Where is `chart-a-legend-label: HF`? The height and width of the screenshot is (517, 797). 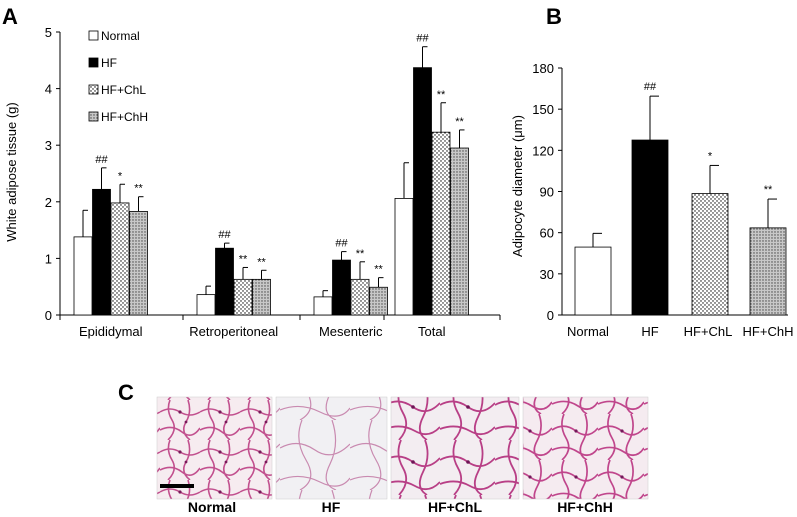 chart-a-legend-label: HF is located at coordinates (109, 63).